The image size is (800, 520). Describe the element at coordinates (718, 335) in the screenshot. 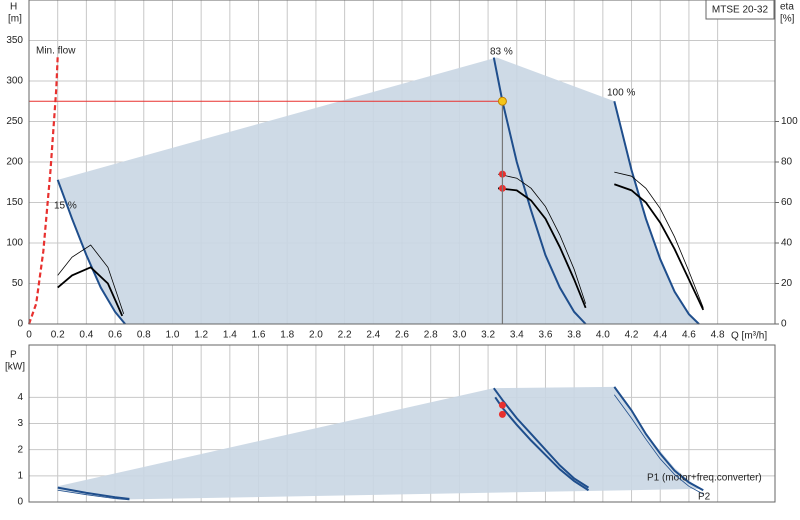

I see `x-tick-label: 4.8` at that location.